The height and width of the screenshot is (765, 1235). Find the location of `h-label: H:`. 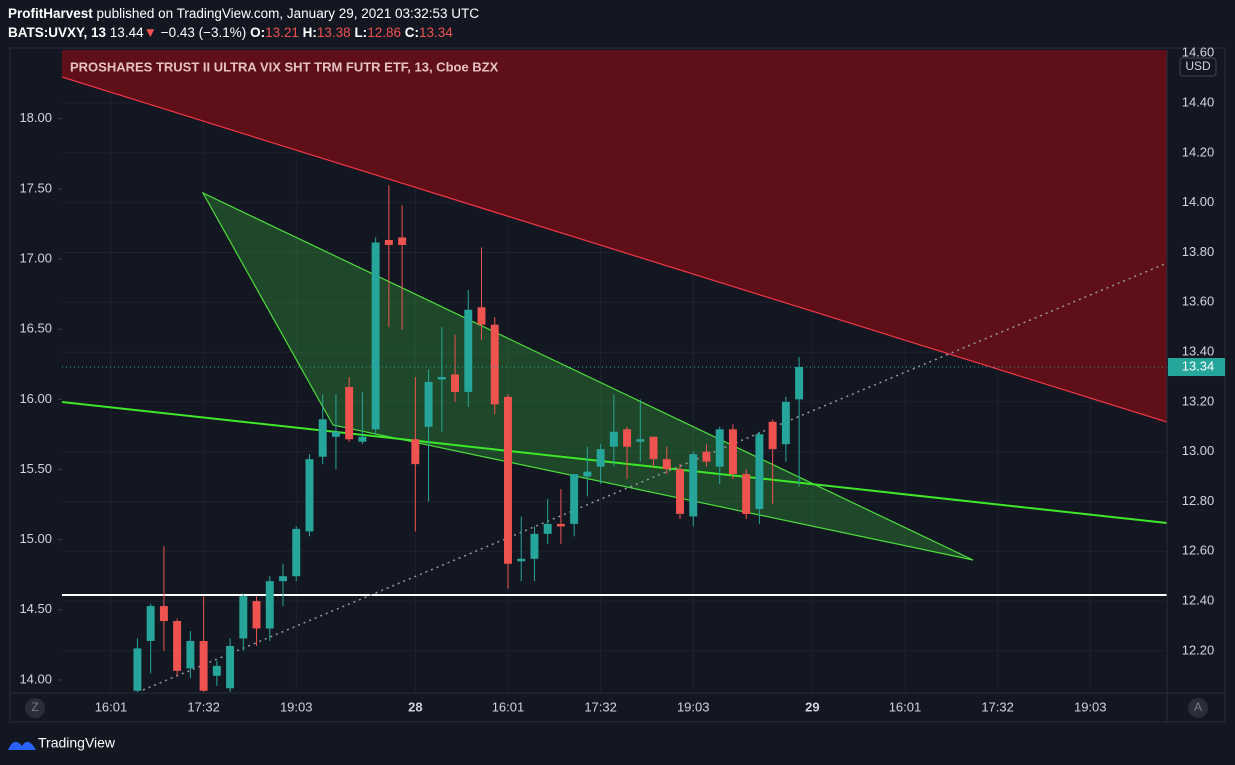

h-label: H: is located at coordinates (310, 32).